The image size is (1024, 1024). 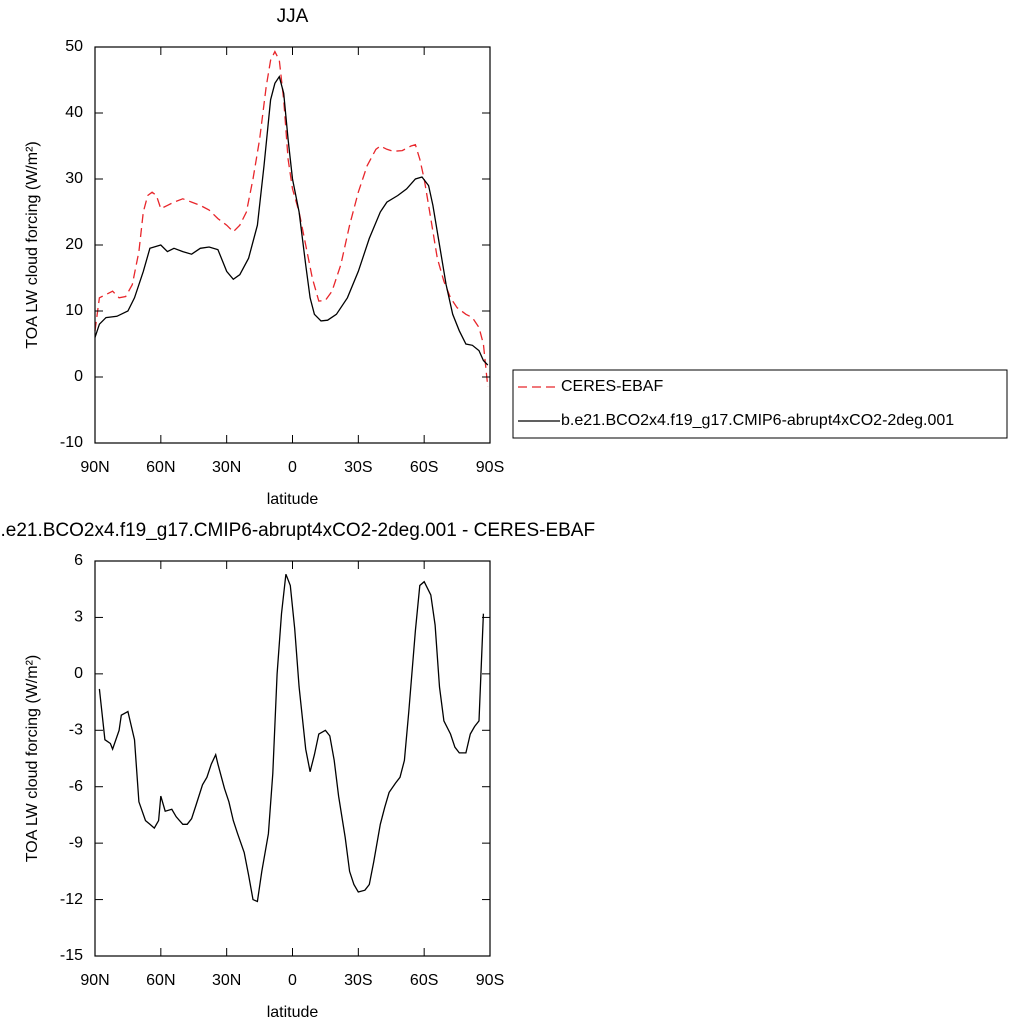 What do you see at coordinates (74, 112) in the screenshot?
I see `y-tick-label: 40` at bounding box center [74, 112].